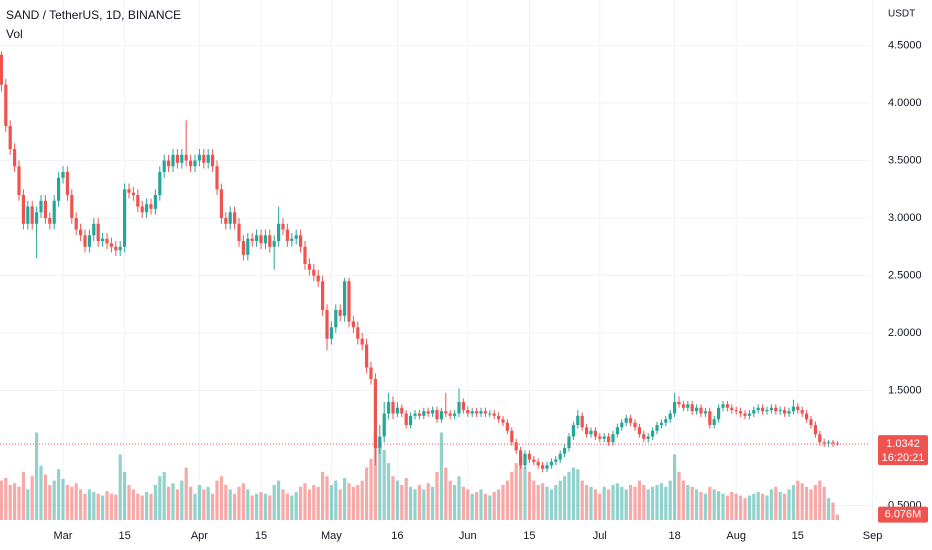 The image size is (932, 550). Describe the element at coordinates (905, 103) in the screenshot. I see `y-tick-label: 4.0000` at that location.